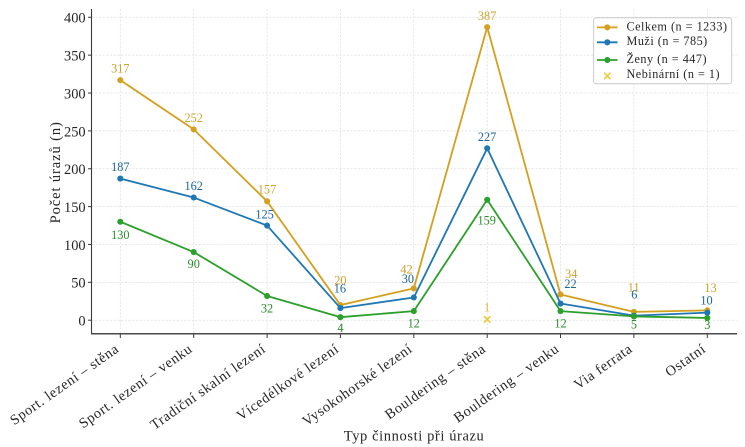  I want to click on svg-text: 150, so click(75, 208).